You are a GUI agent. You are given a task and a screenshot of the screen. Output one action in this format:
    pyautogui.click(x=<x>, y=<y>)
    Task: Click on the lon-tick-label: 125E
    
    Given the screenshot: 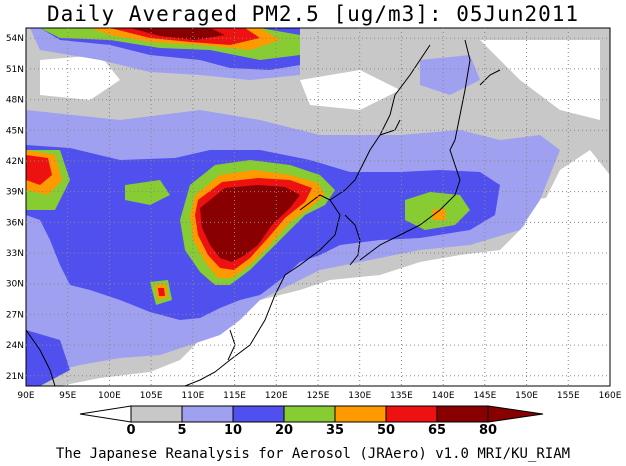 What is the action you would take?
    pyautogui.click(x=318, y=396)
    